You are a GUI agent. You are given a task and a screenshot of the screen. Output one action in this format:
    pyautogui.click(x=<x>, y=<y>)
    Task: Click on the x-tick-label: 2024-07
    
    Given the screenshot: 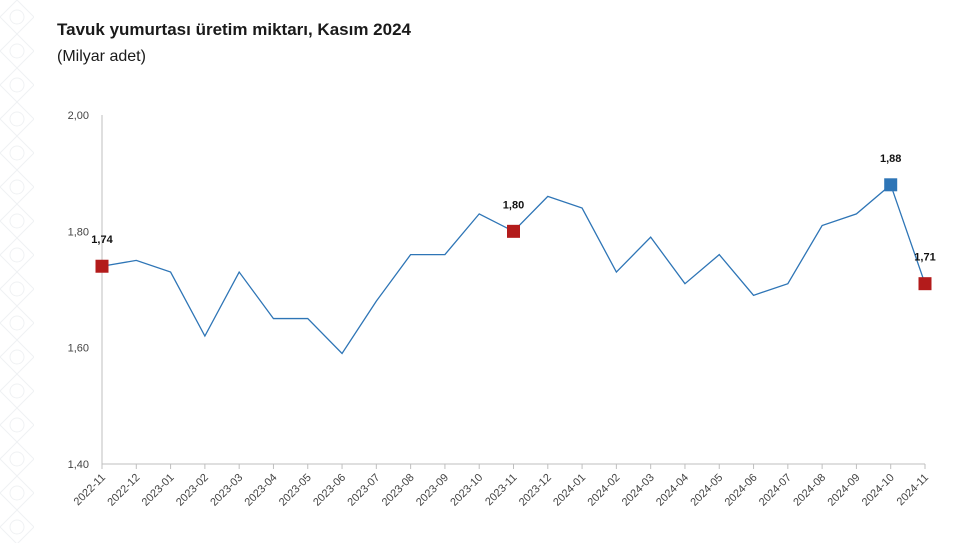 What is the action you would take?
    pyautogui.click(x=775, y=490)
    